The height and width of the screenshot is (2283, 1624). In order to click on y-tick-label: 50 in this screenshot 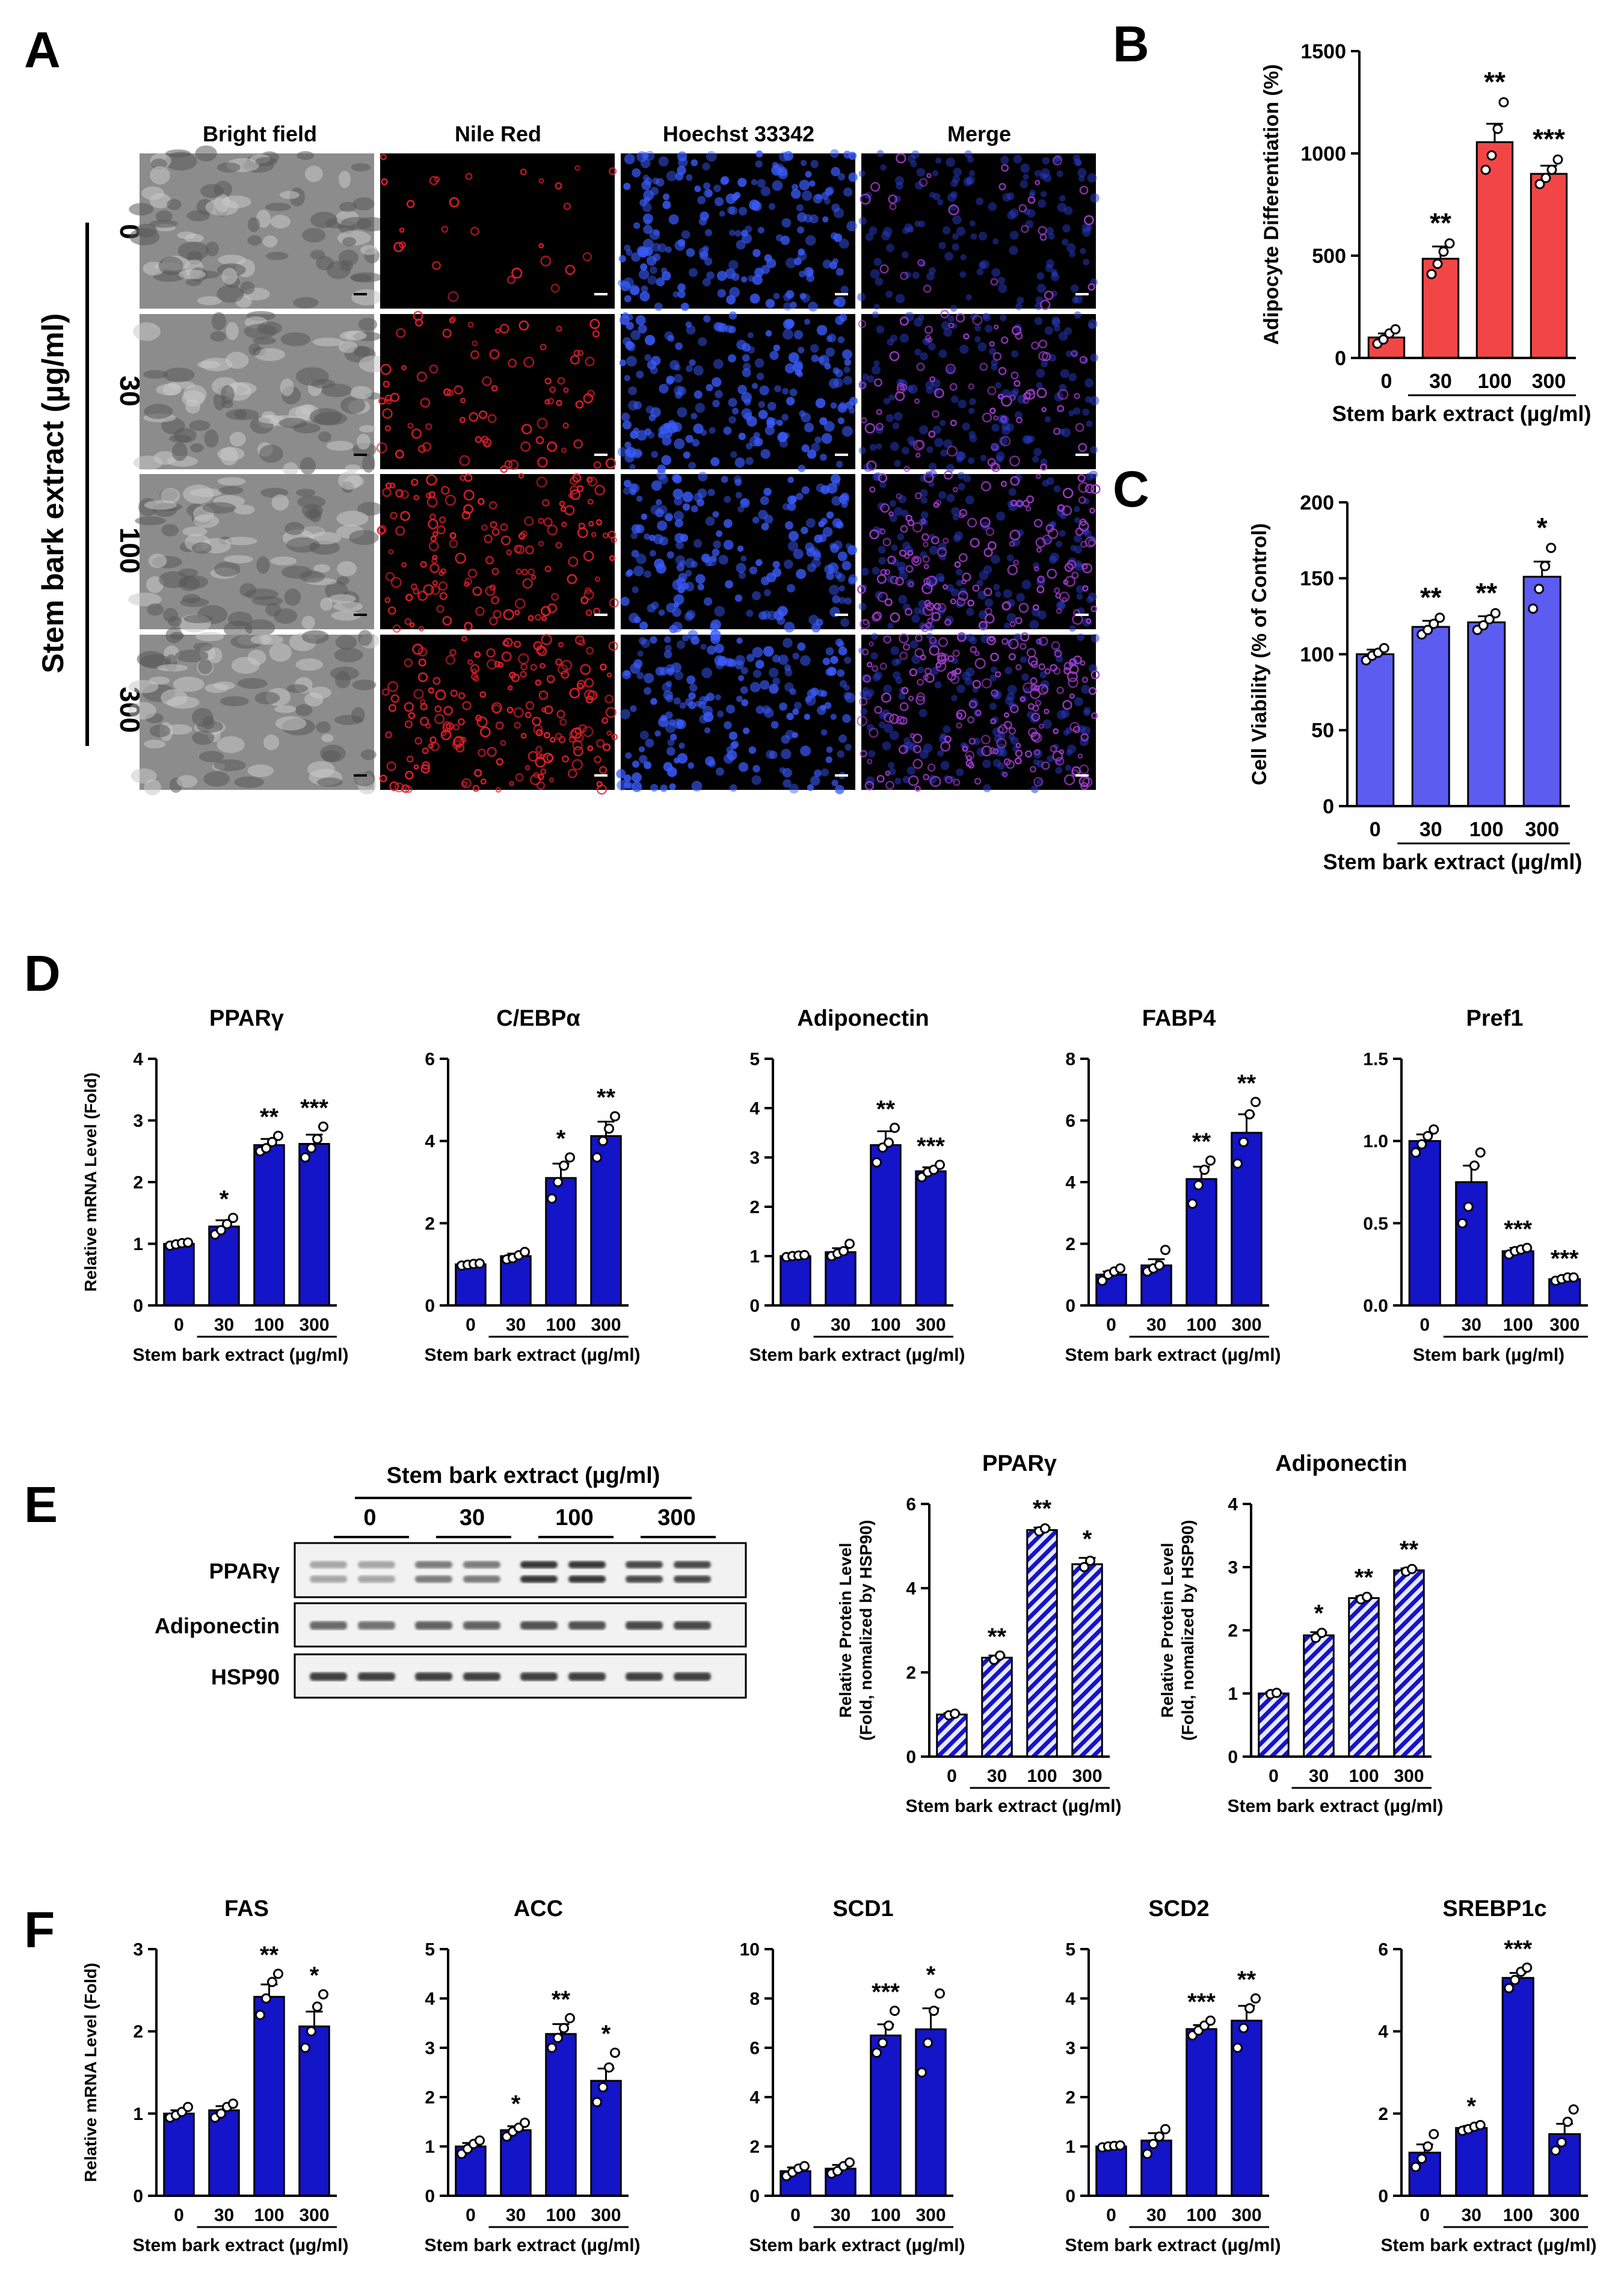, I will do `click(1322, 730)`.